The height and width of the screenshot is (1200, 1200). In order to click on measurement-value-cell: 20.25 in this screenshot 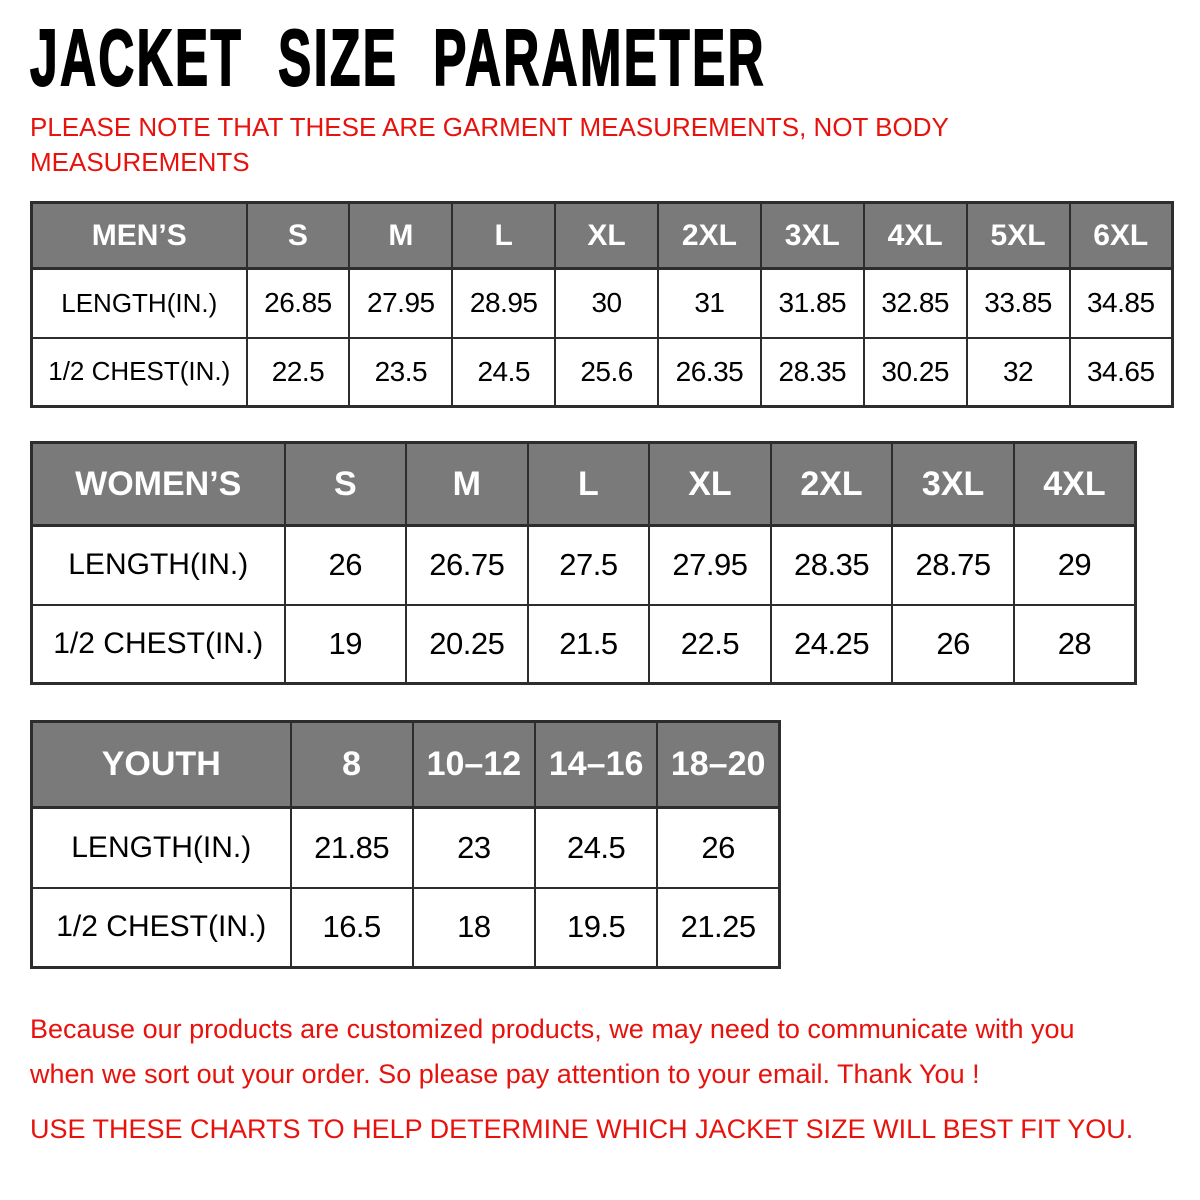, I will do `click(467, 644)`.